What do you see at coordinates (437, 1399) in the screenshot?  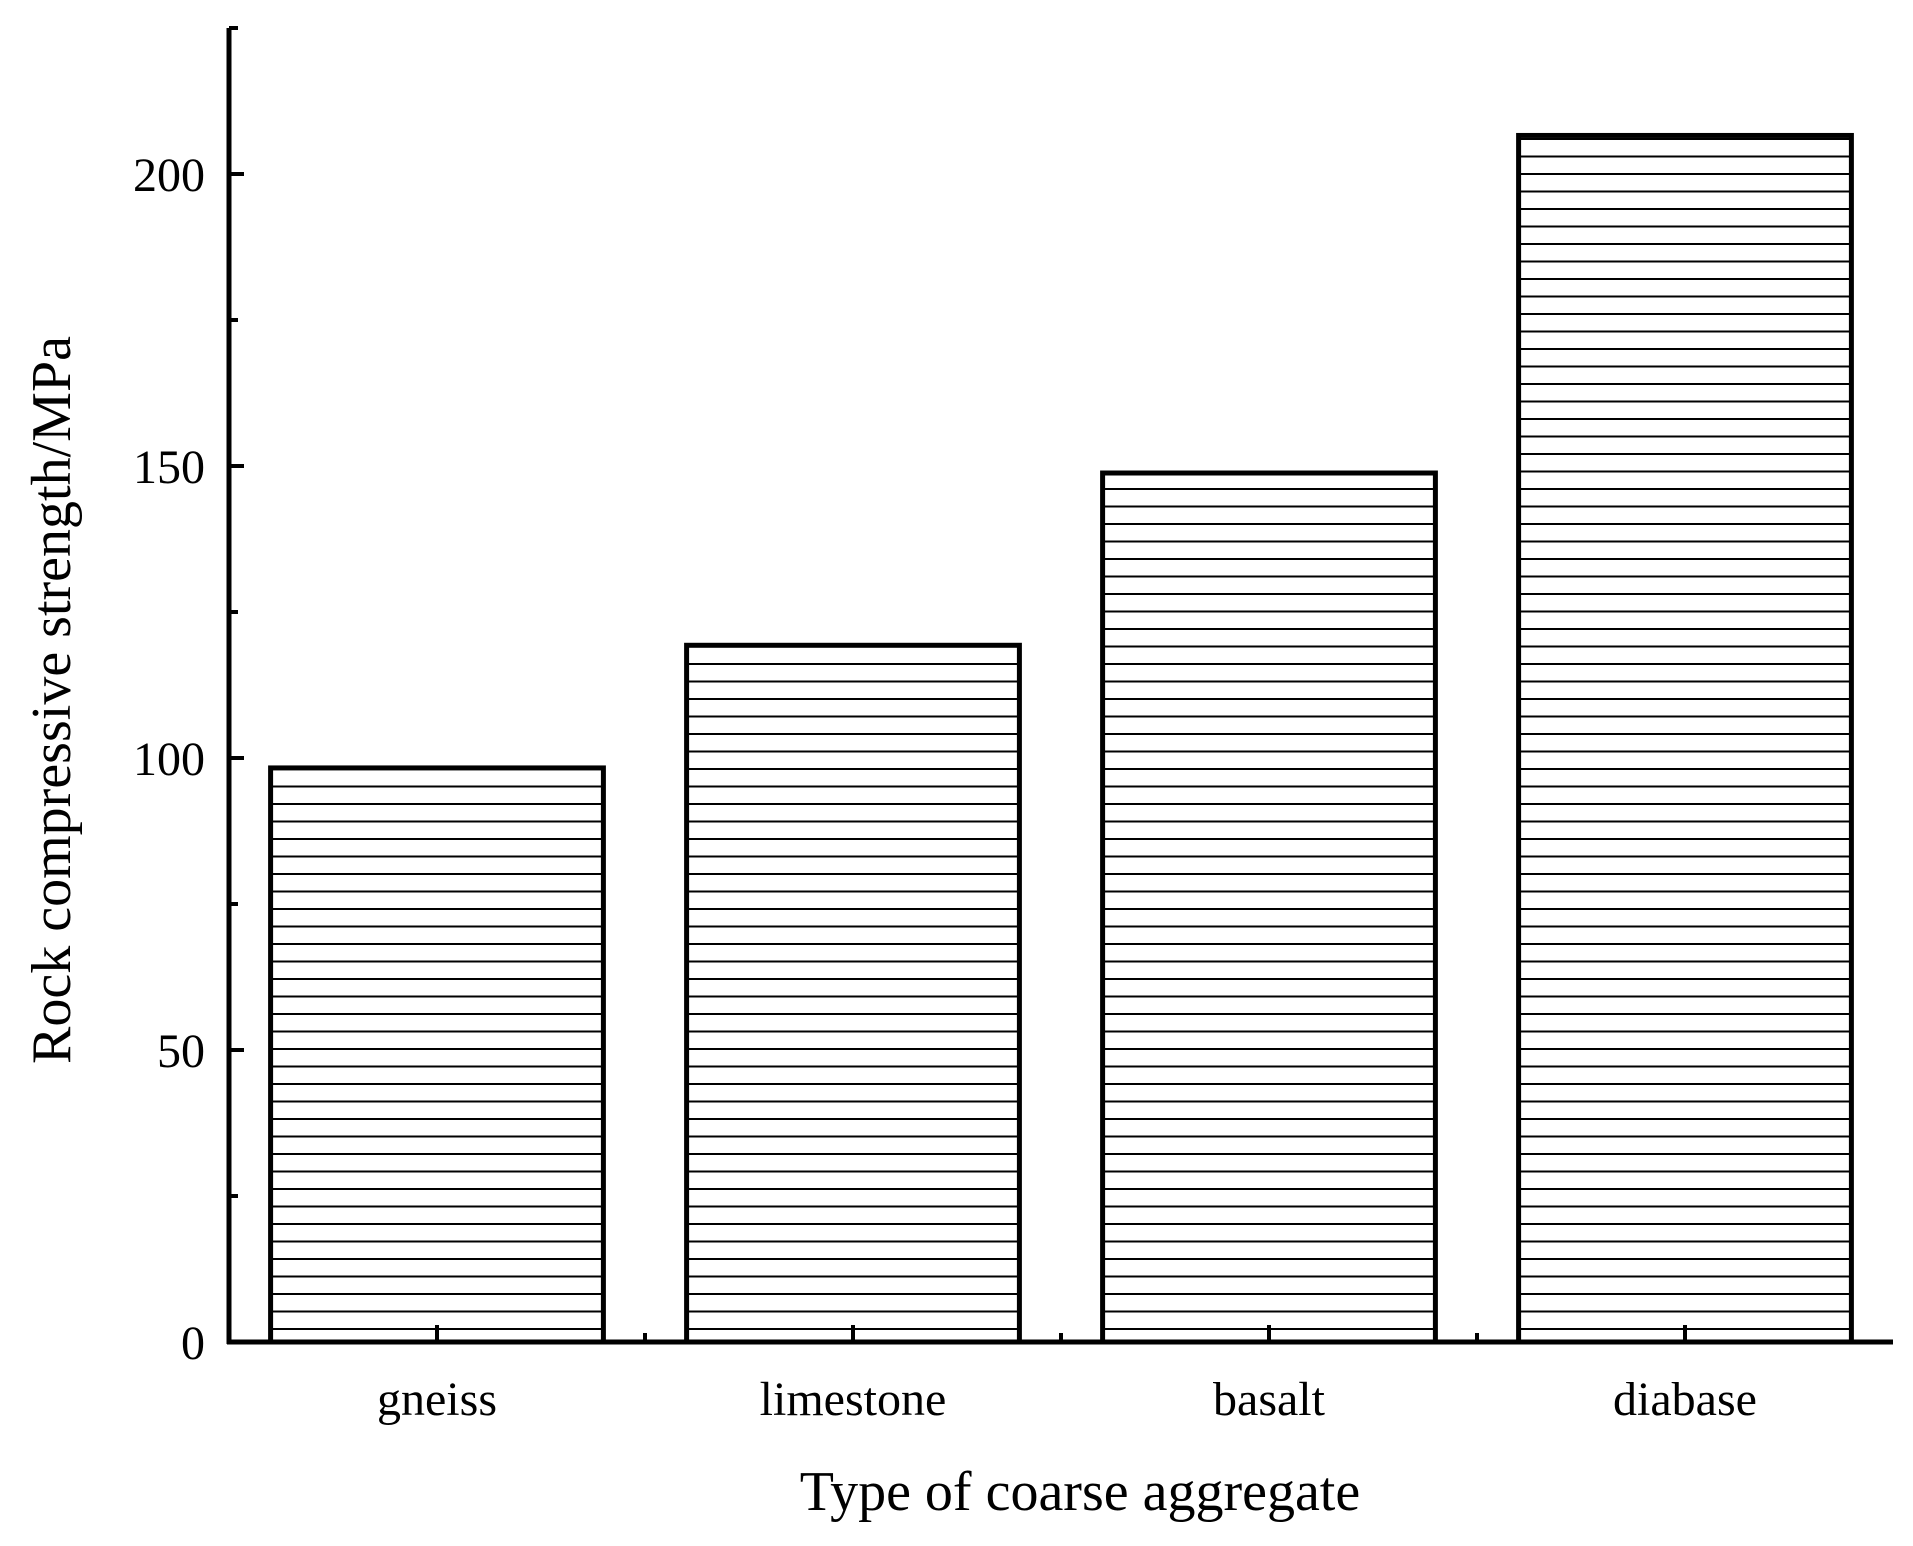 I see `x-tick-label: gneiss` at bounding box center [437, 1399].